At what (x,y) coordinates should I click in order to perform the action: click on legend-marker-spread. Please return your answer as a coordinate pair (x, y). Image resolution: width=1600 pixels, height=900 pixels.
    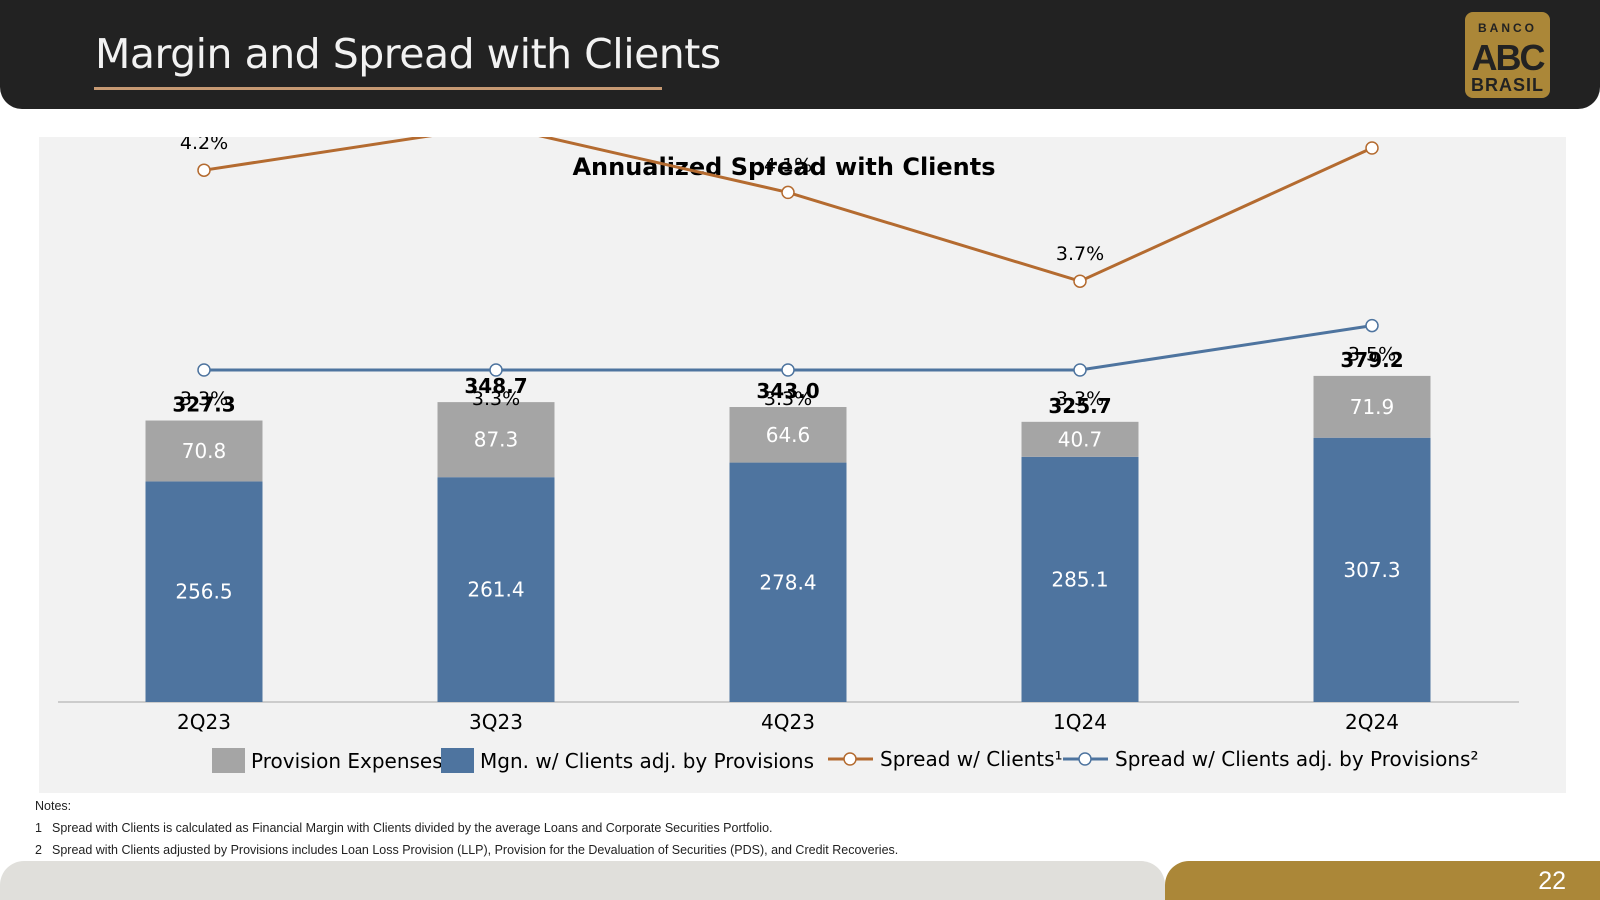
    Looking at the image, I should click on (850, 759).